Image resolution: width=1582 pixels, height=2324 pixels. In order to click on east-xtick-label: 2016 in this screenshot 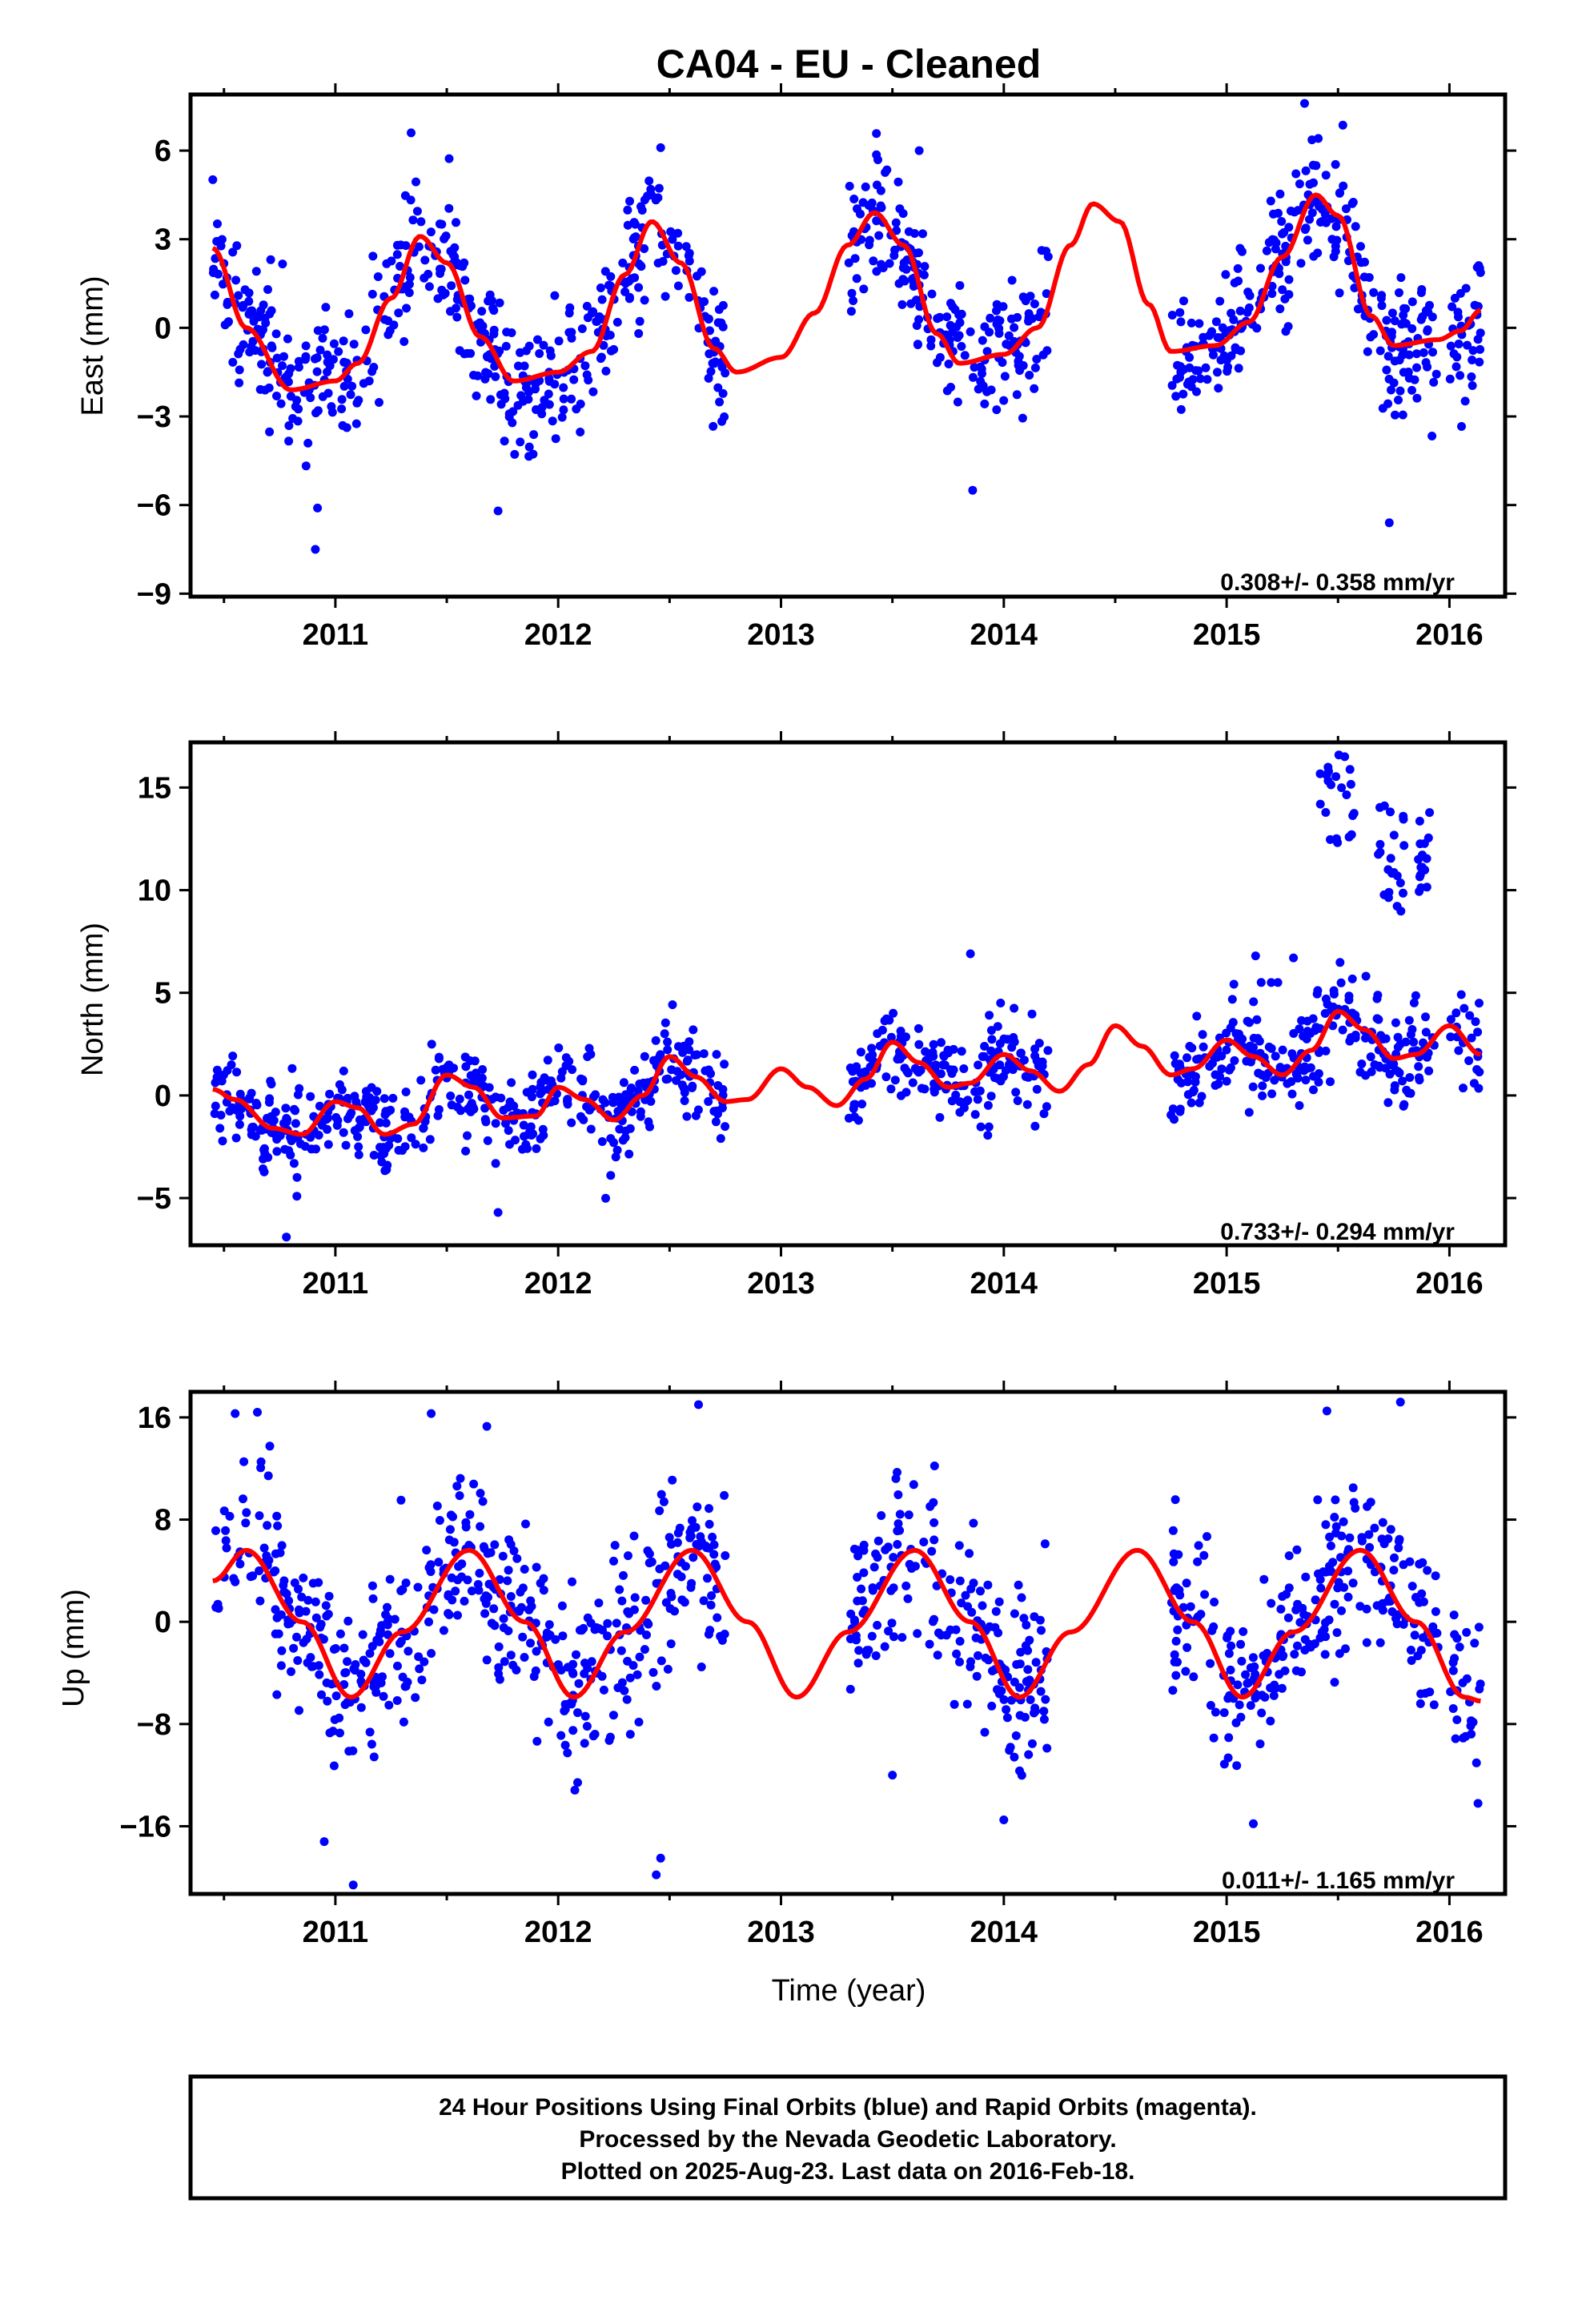, I will do `click(1449, 635)`.